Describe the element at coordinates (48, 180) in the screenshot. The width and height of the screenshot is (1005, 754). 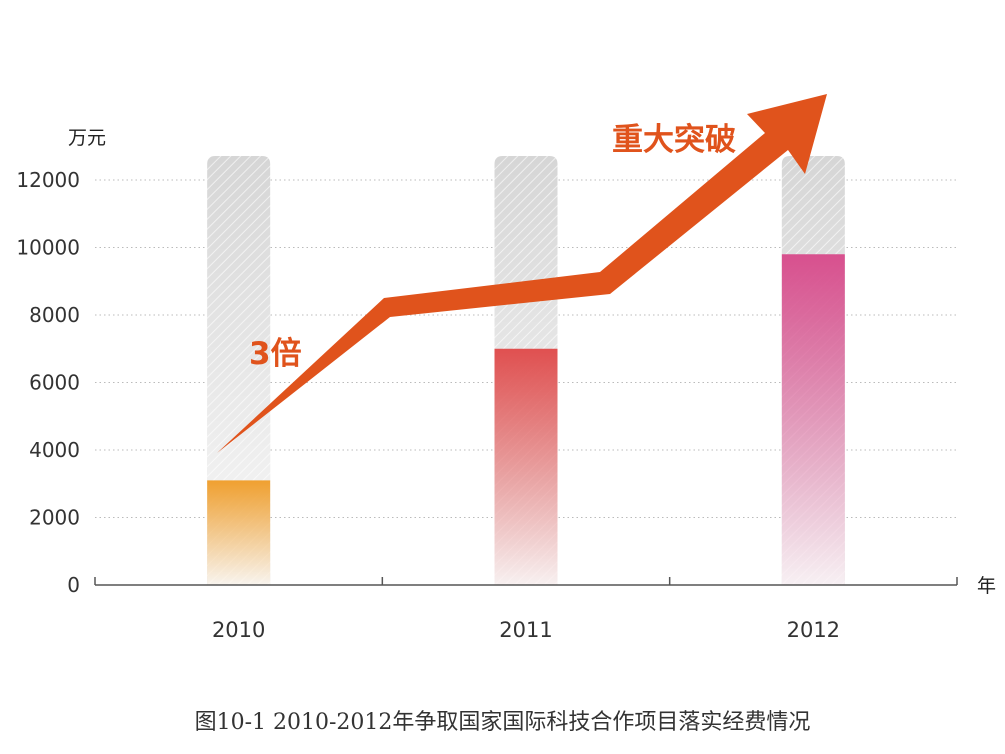
I see `y-tick-label: 12000` at that location.